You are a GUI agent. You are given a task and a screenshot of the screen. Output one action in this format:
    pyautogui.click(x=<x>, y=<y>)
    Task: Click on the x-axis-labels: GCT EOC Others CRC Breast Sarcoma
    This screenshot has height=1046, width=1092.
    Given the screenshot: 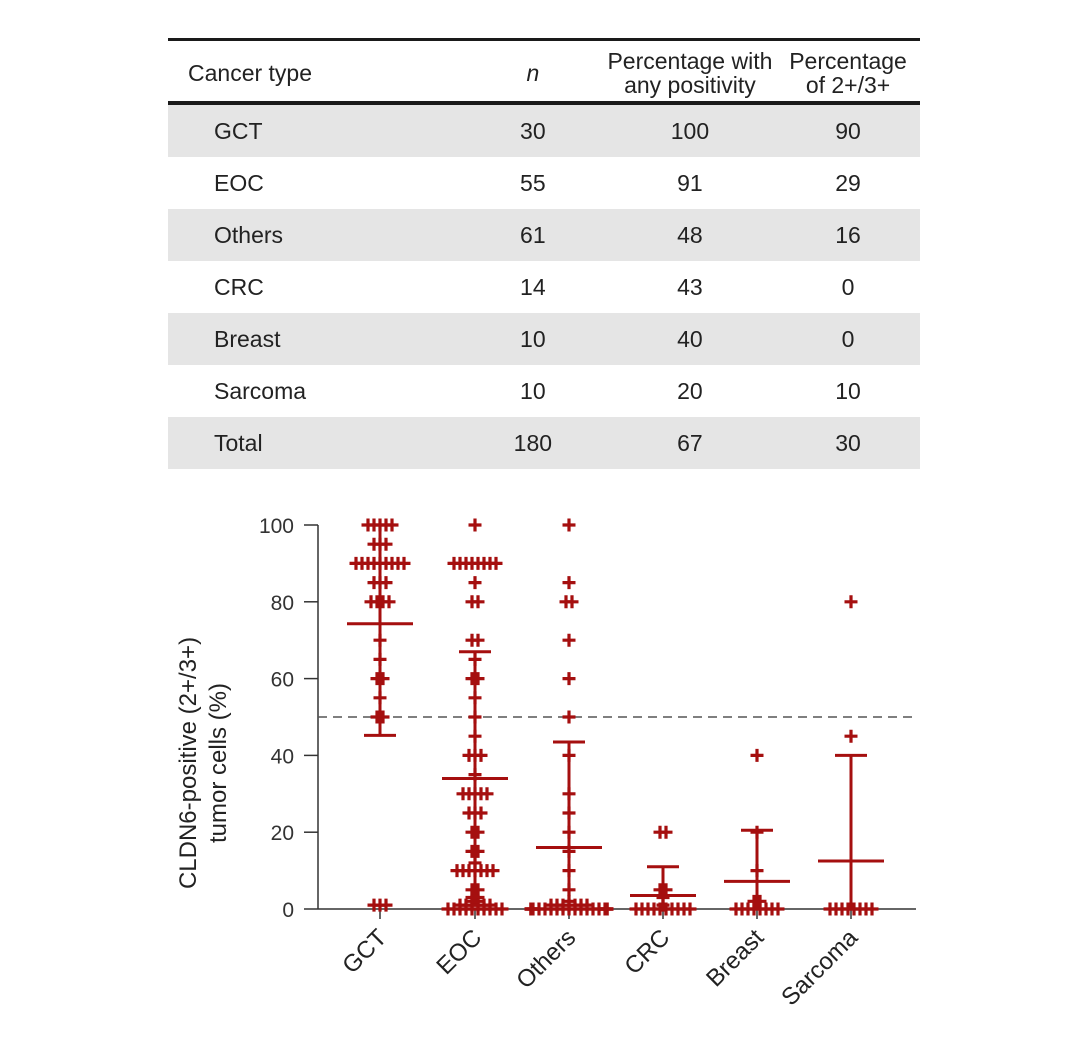 What is the action you would take?
    pyautogui.click(x=600, y=967)
    